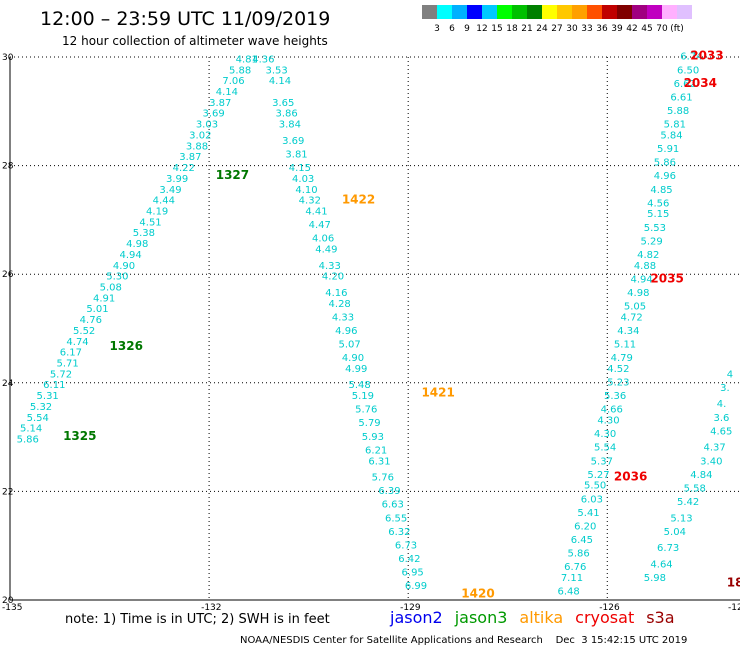  What do you see at coordinates (658, 214) in the screenshot?
I see `swh-value: 5.15` at bounding box center [658, 214].